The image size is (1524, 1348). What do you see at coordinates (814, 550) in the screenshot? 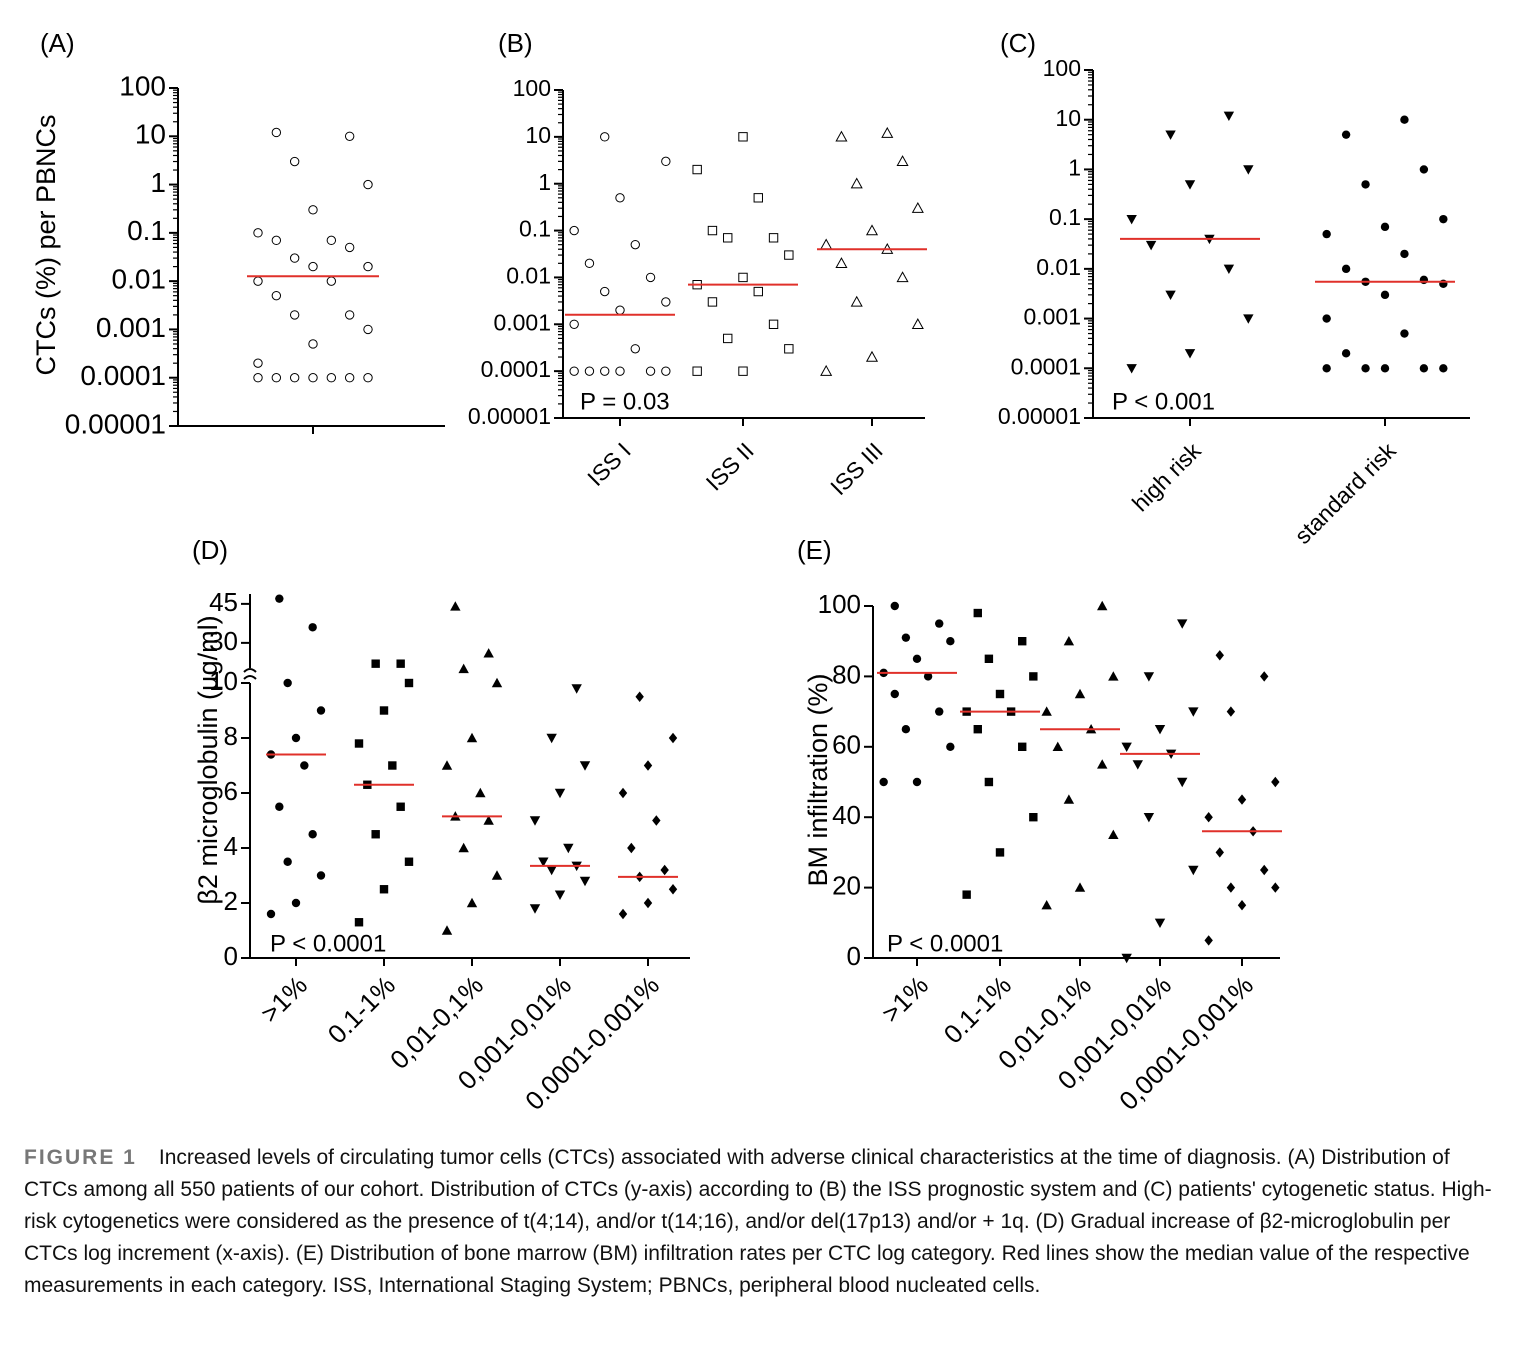
I see `panel-label: (E)` at bounding box center [814, 550].